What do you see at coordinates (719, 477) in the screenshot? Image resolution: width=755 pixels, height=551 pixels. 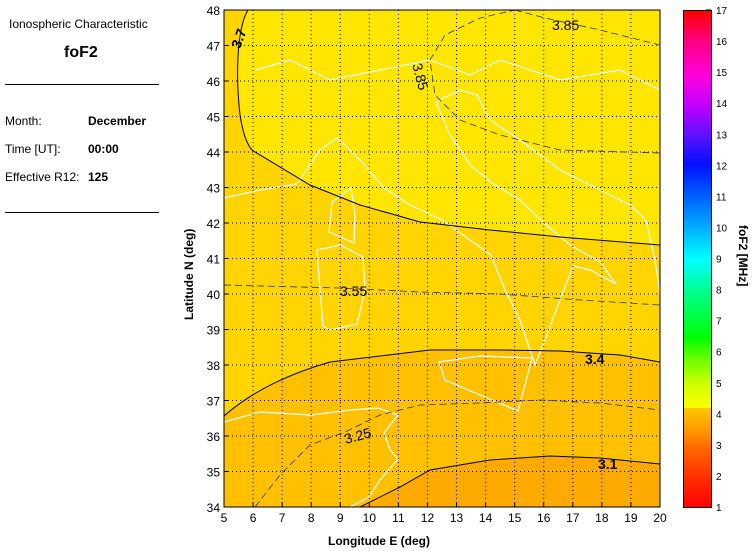 I see `colorbar-tick-label: 2` at bounding box center [719, 477].